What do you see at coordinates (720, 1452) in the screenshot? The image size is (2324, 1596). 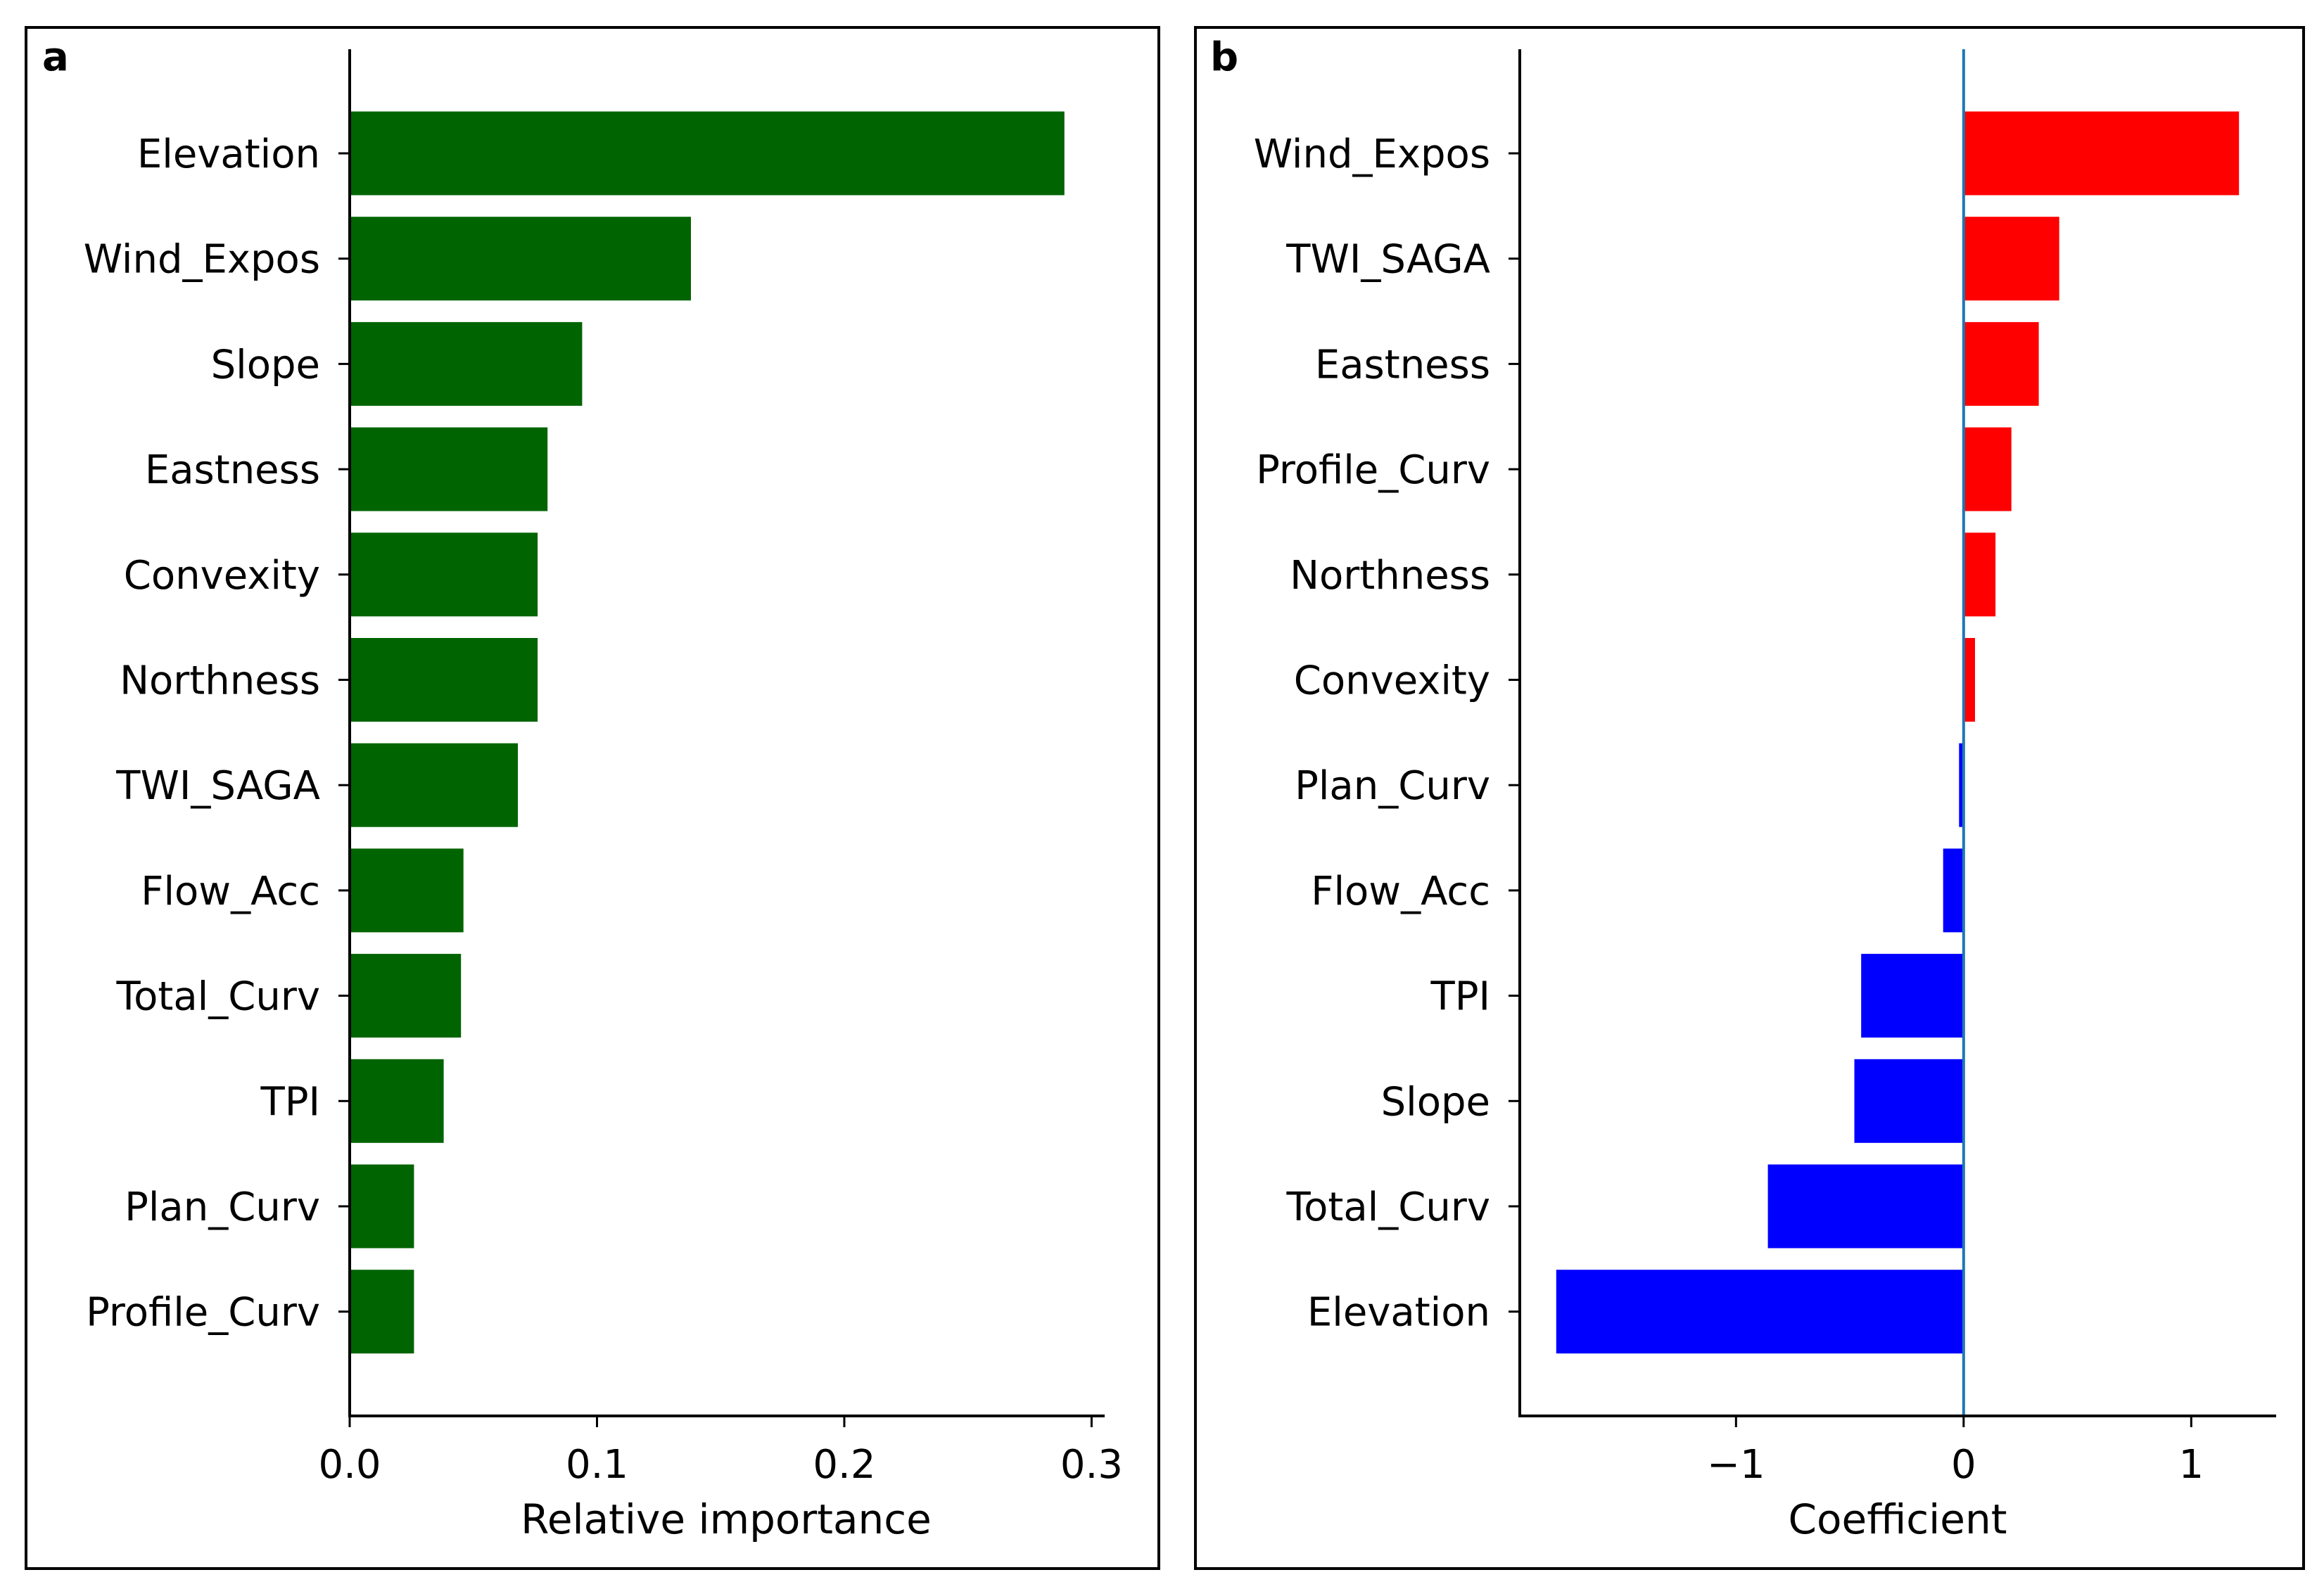 I see `panel-a-x-ticks: 0.0 0.1 0.2 0.3` at bounding box center [720, 1452].